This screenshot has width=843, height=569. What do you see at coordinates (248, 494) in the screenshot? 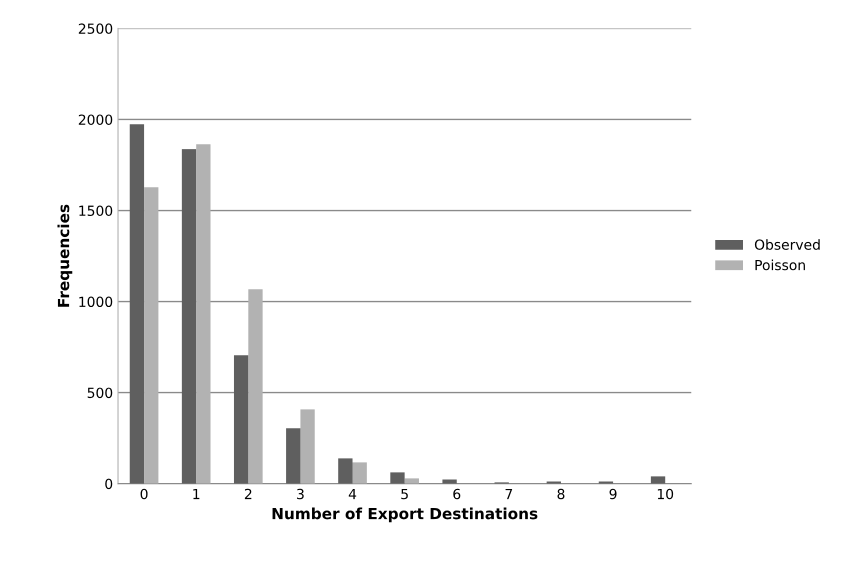
I see `x-tick-label: 2` at bounding box center [248, 494].